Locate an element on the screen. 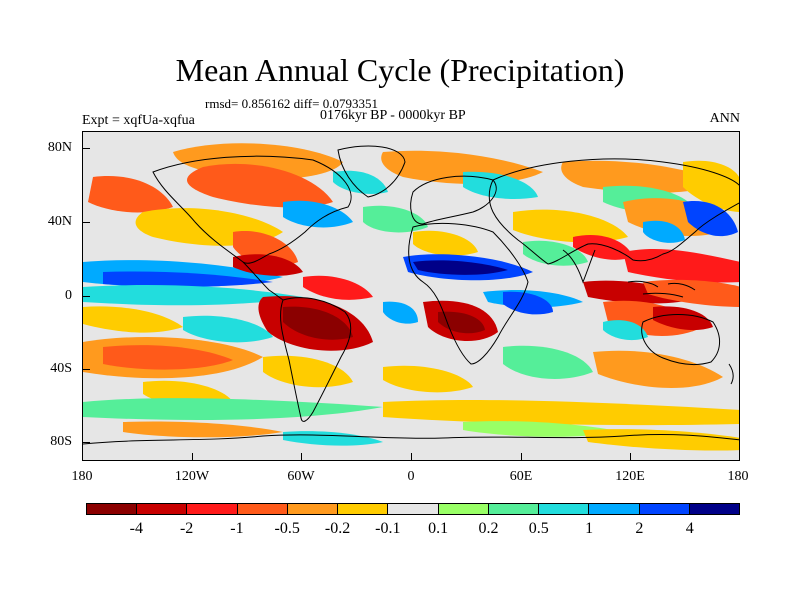 This screenshot has height=600, width=800. period-label: 0176kyr BP - 0000kyr BP is located at coordinates (393, 115).